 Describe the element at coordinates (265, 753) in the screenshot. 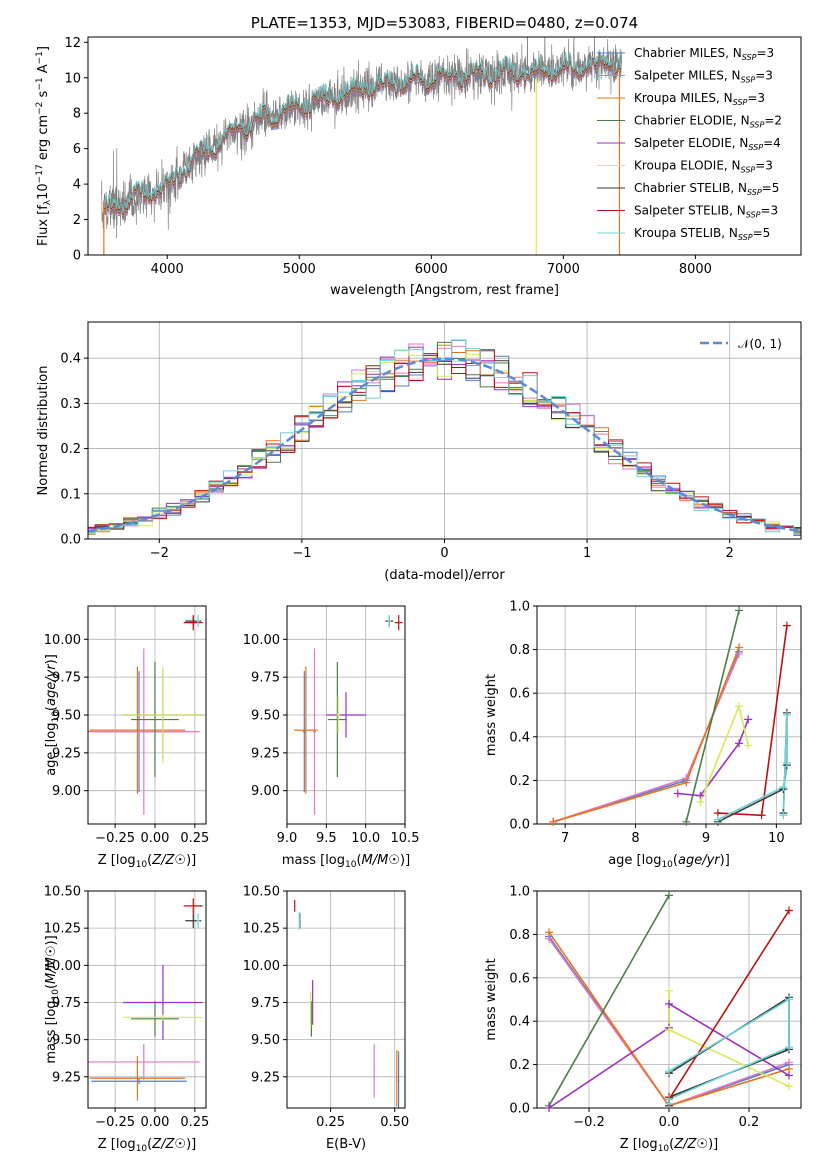

I see `y-tick-label: 9.25` at that location.